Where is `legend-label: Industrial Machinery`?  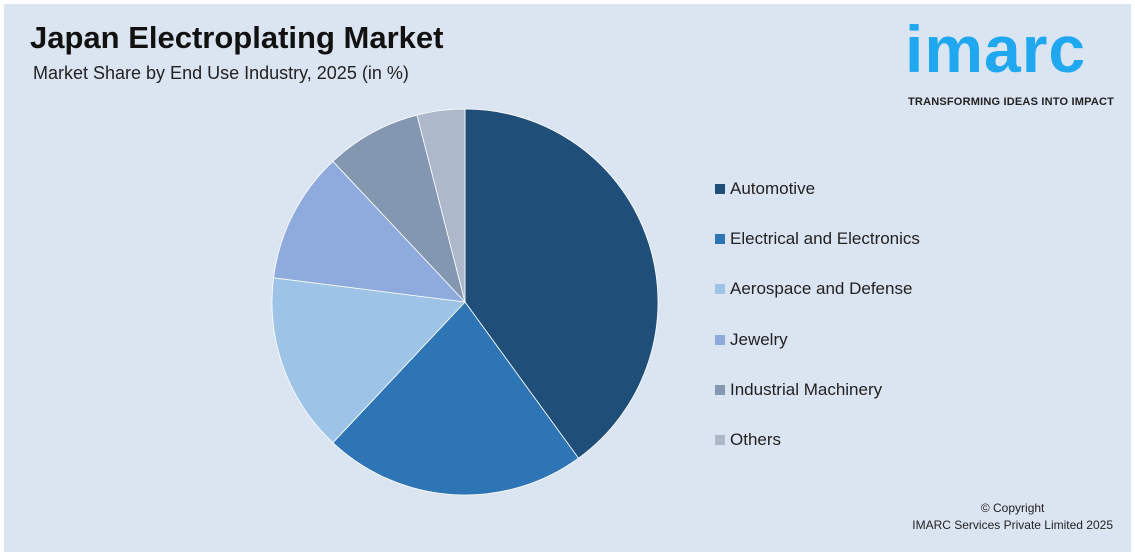 legend-label: Industrial Machinery is located at coordinates (806, 389).